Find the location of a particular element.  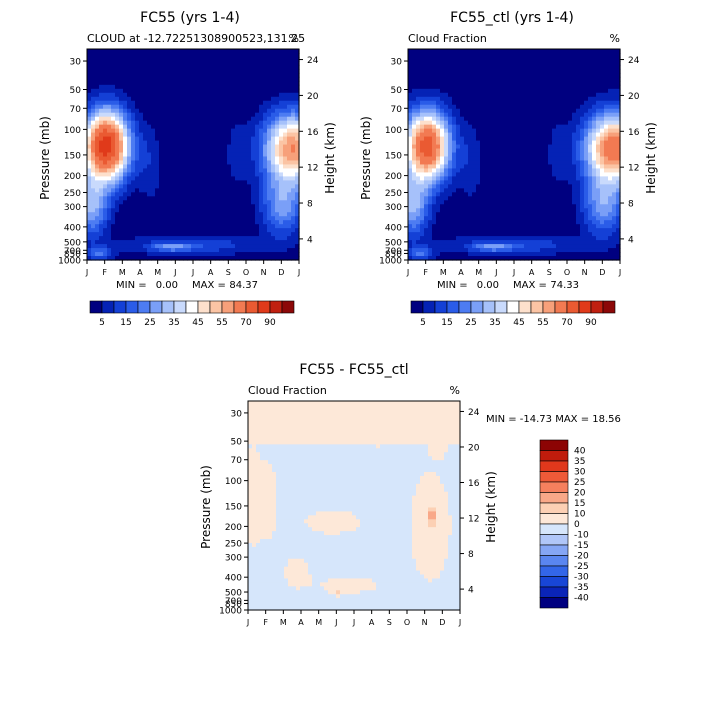

y-right-tick-label: 20 is located at coordinates (313, 97).